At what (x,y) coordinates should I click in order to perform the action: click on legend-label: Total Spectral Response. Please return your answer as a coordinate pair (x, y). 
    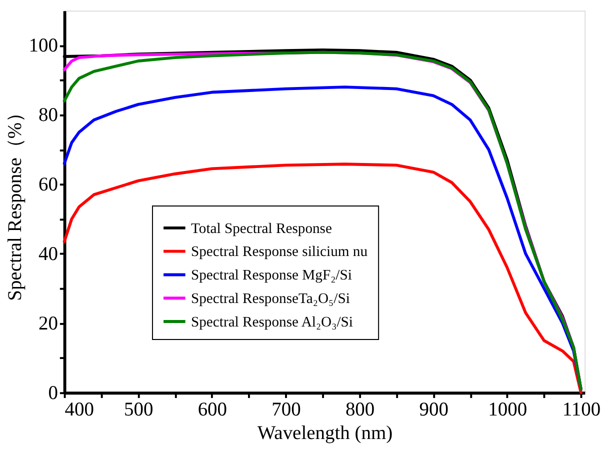
    Looking at the image, I should click on (261, 228).